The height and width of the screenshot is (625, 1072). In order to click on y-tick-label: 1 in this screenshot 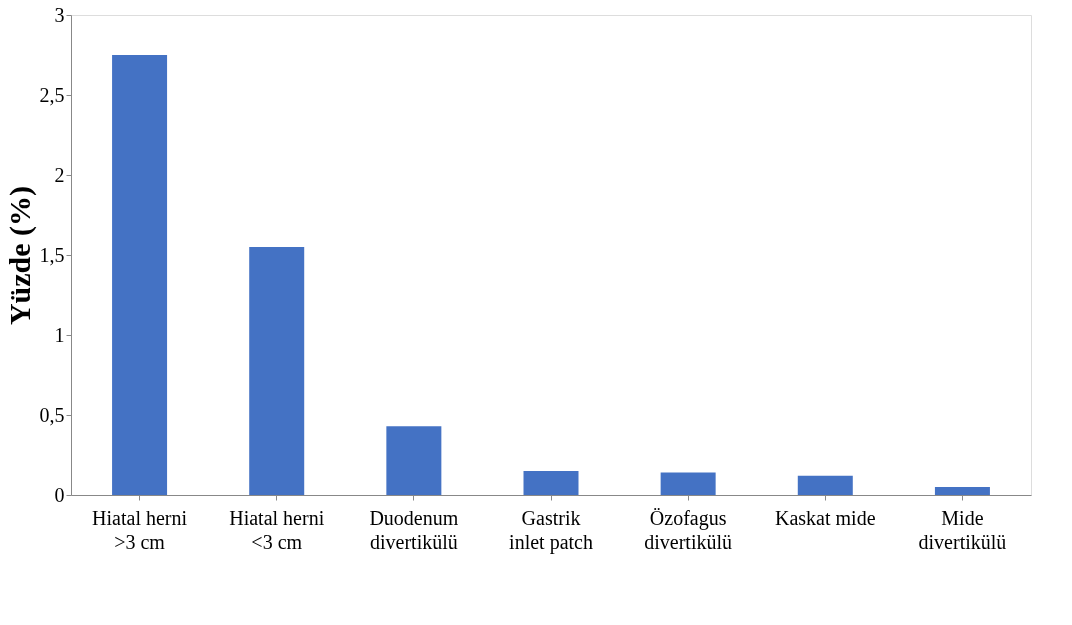, I will do `click(59, 334)`.